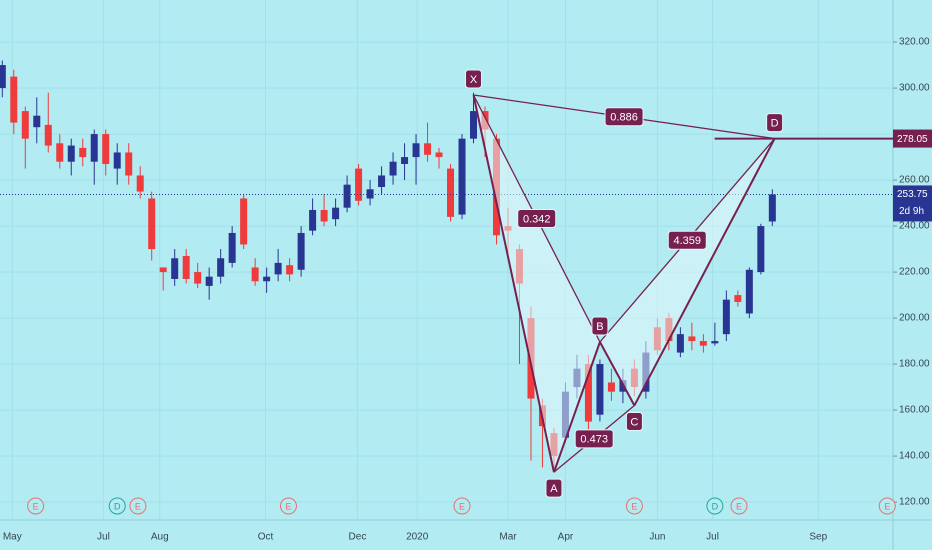  What do you see at coordinates (914, 318) in the screenshot?
I see `y-tick-label: 200.00` at bounding box center [914, 318].